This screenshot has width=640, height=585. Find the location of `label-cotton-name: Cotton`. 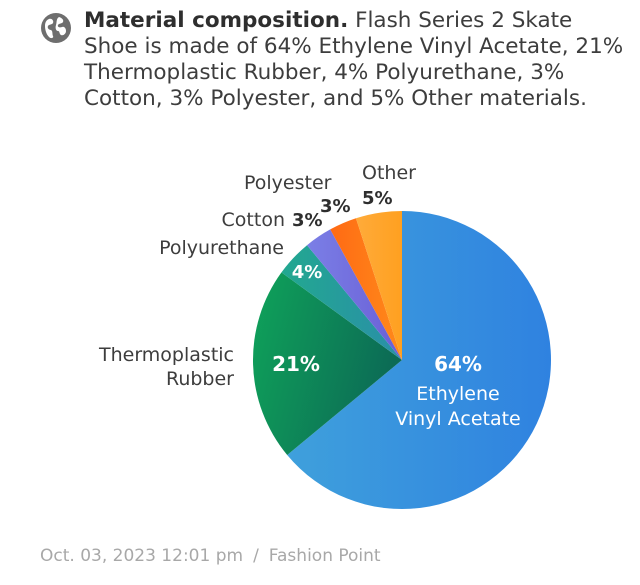

label-cotton-name: Cotton is located at coordinates (253, 220).